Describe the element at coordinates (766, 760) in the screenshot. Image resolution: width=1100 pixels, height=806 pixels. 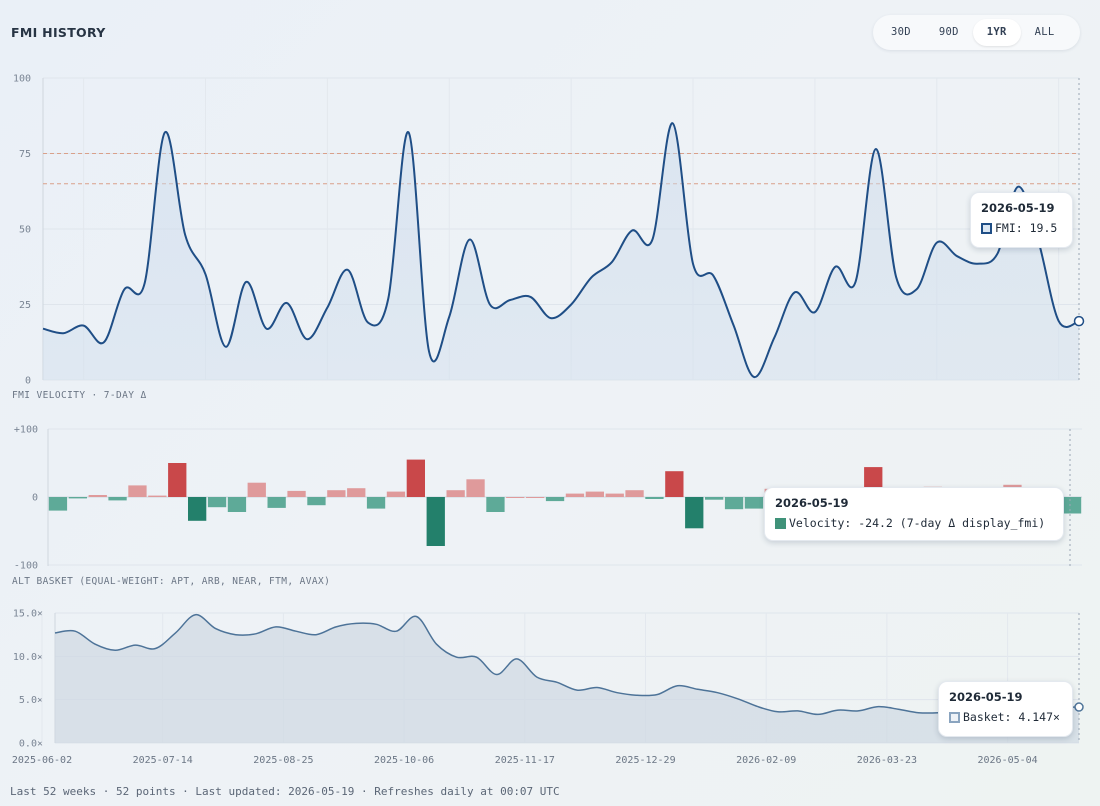
I see `x-tick-label: 2026-02-09` at that location.